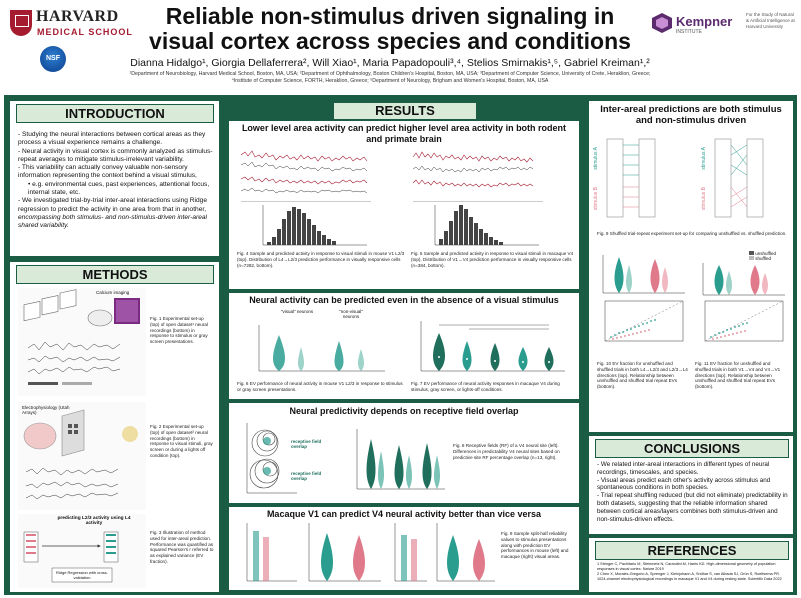 The height and width of the screenshot is (598, 801). I want to click on partner-name: Kempner, so click(704, 21).